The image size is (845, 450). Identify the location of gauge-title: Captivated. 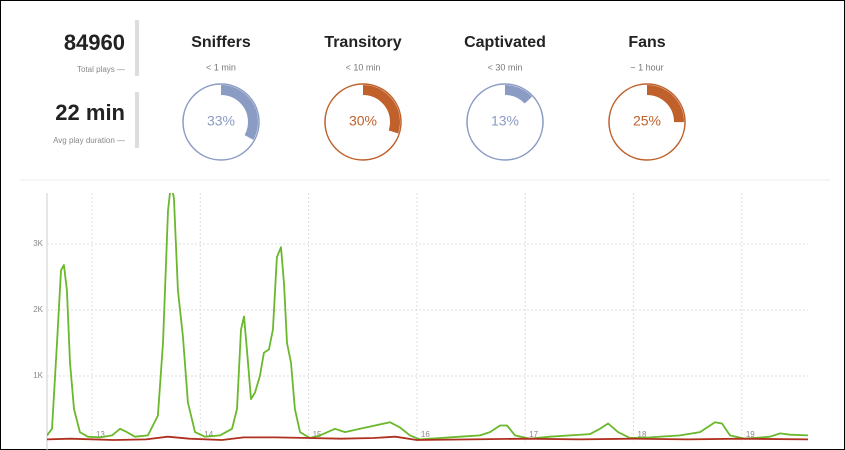
(505, 42).